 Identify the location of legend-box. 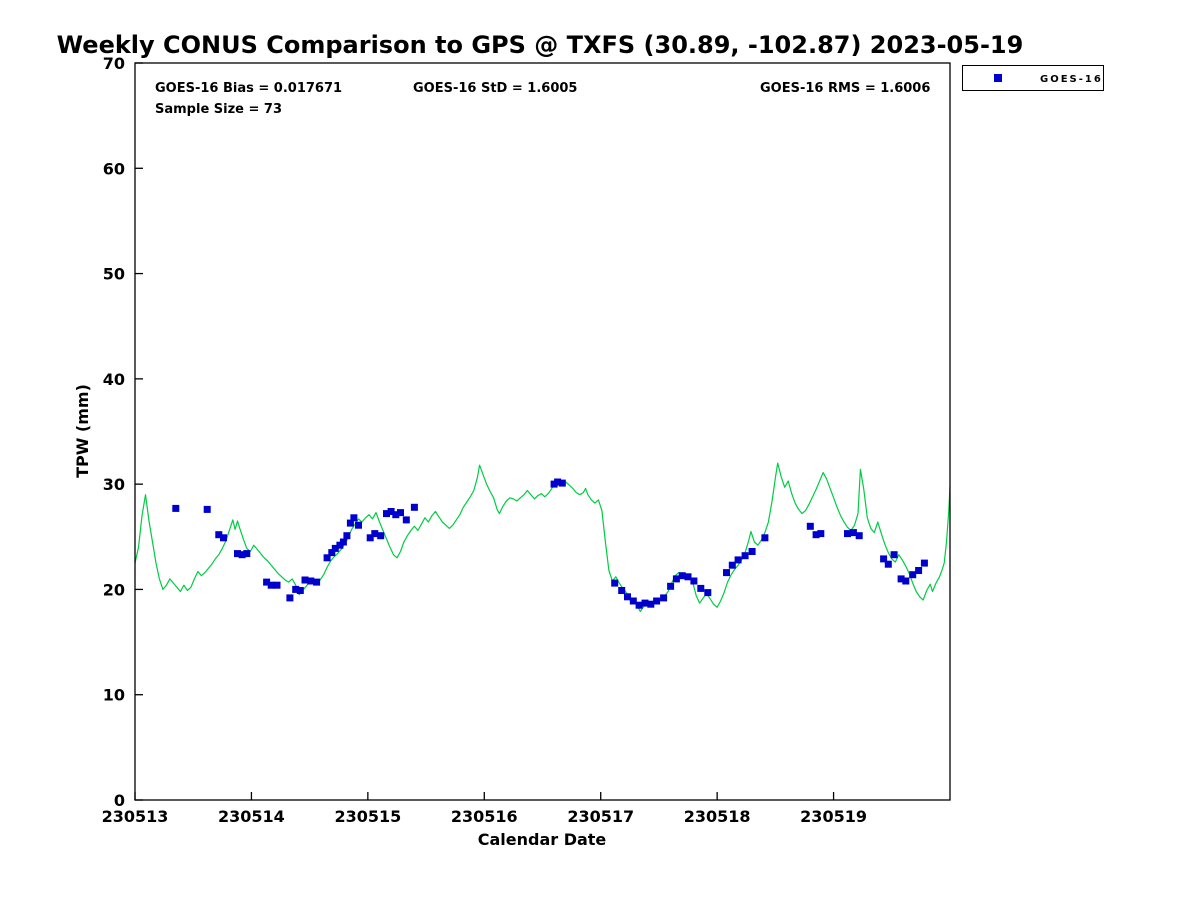
(1033, 78).